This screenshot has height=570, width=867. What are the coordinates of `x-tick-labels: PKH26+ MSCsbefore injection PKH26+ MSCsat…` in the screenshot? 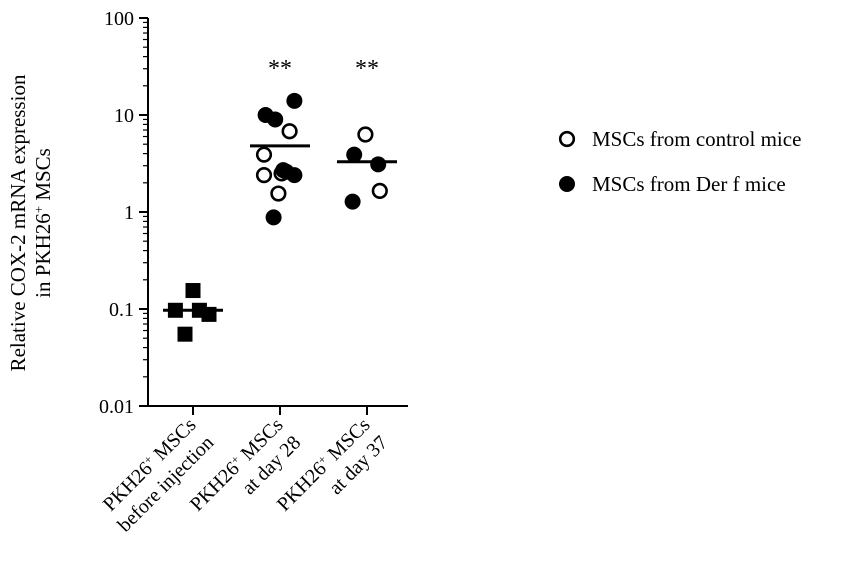 It's located at (243, 475).